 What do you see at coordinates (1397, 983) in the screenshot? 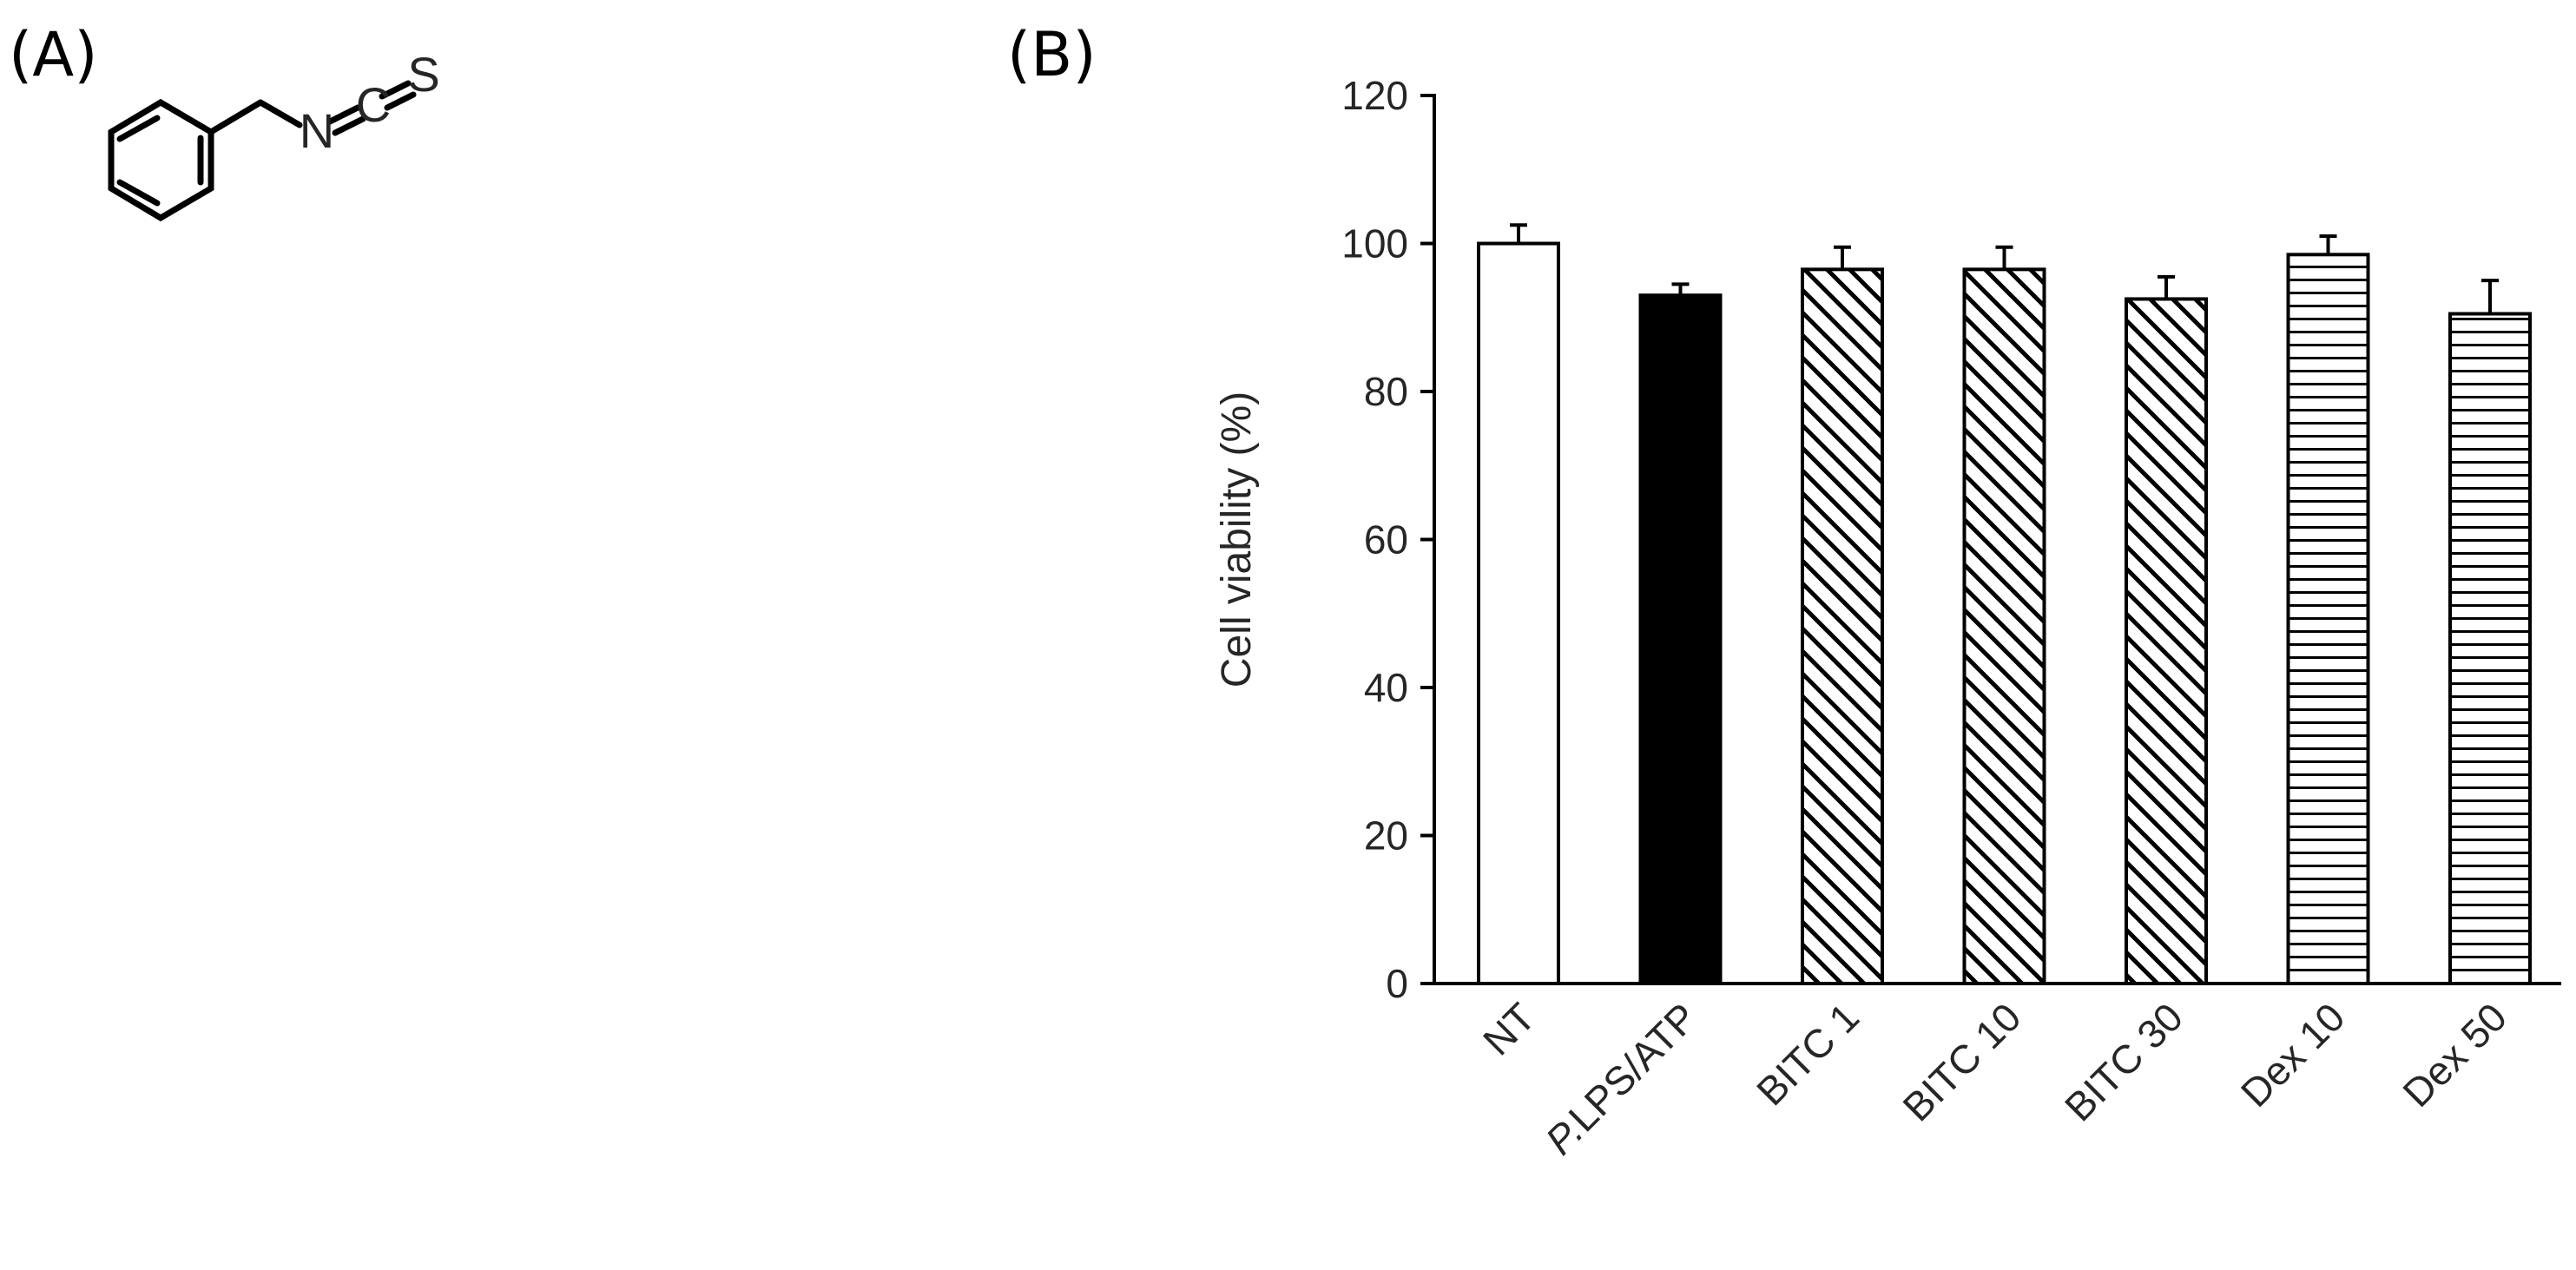
I see `y-tick-label: 0` at bounding box center [1397, 983].